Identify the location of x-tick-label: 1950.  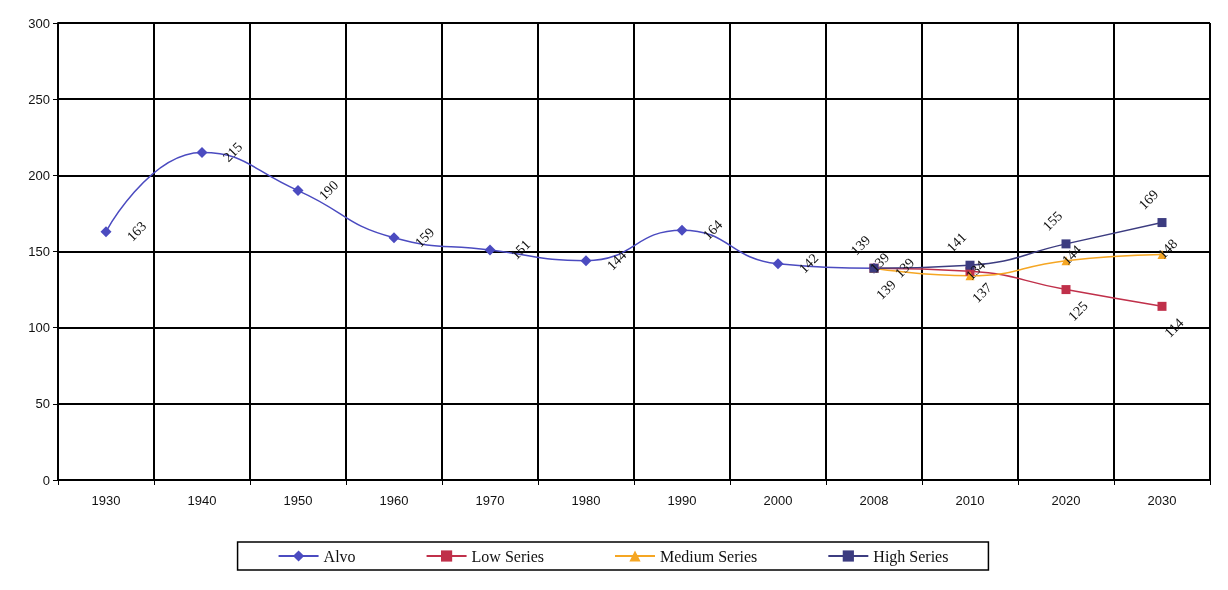
(298, 500).